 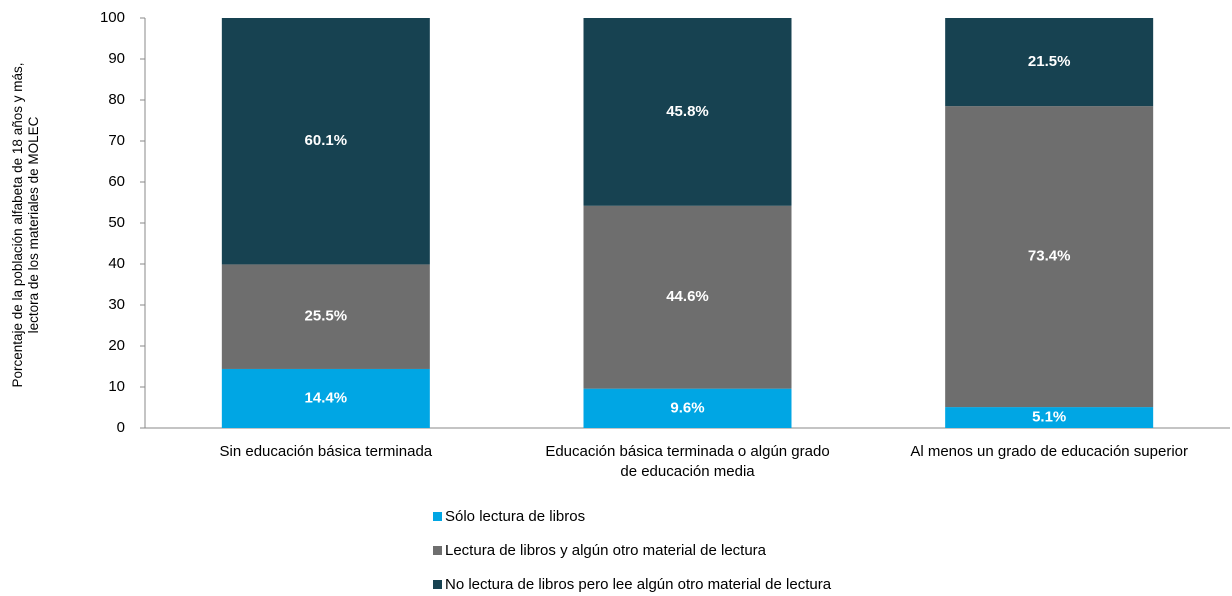 What do you see at coordinates (116, 386) in the screenshot?
I see `y-tick-label: 10` at bounding box center [116, 386].